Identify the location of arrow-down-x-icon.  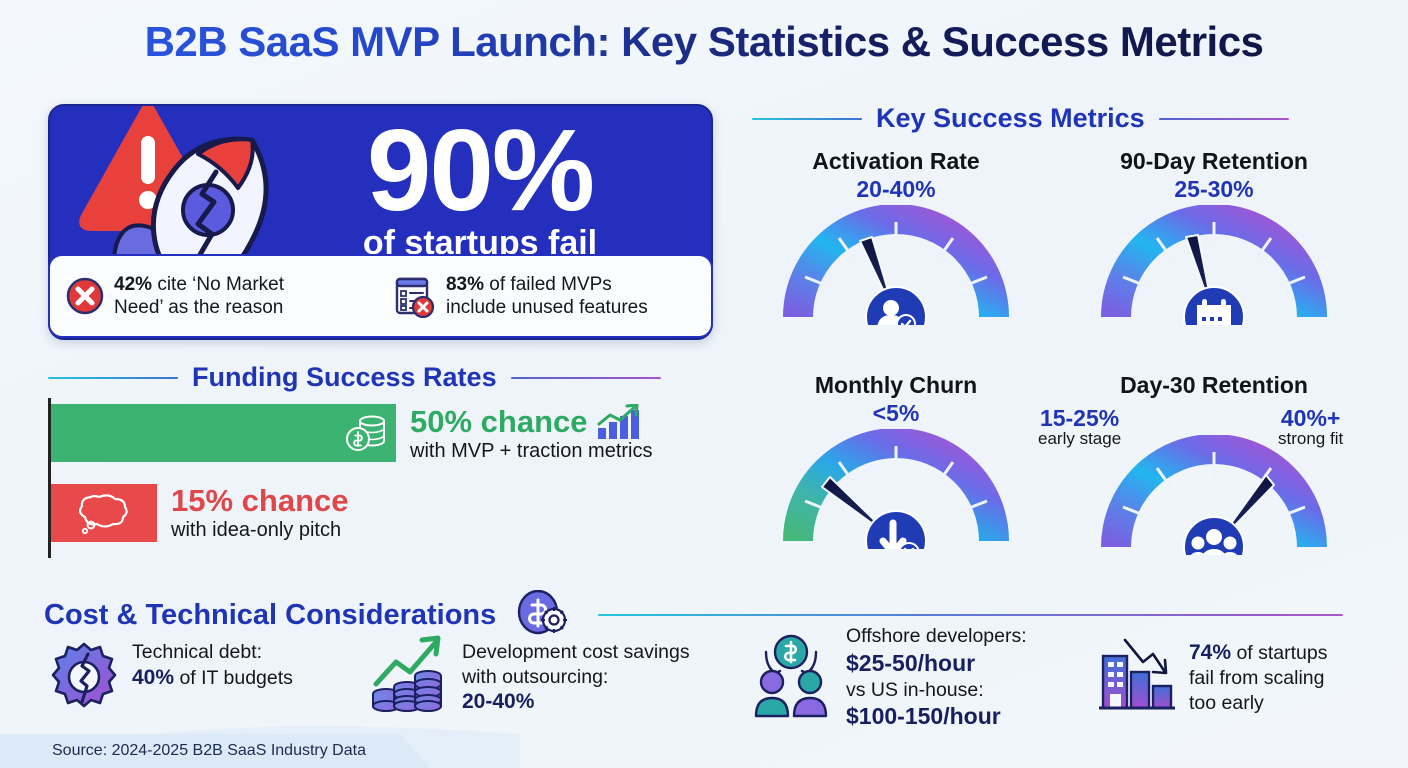
(899, 534).